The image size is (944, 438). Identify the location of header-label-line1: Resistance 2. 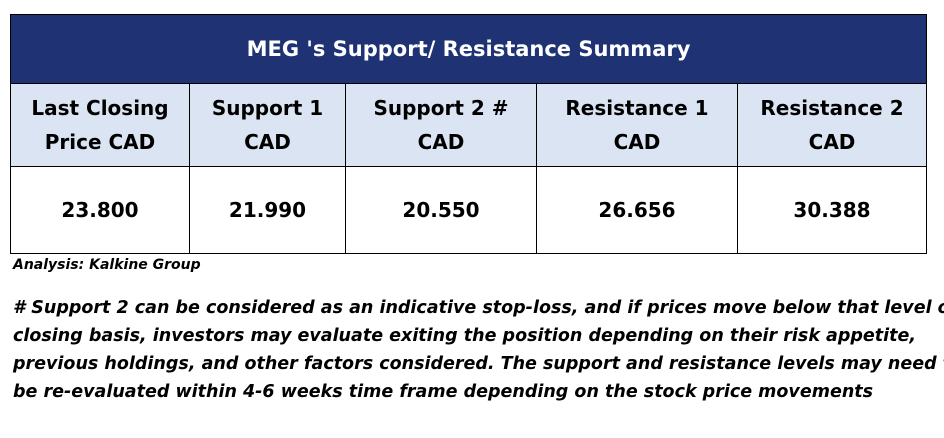
(832, 108).